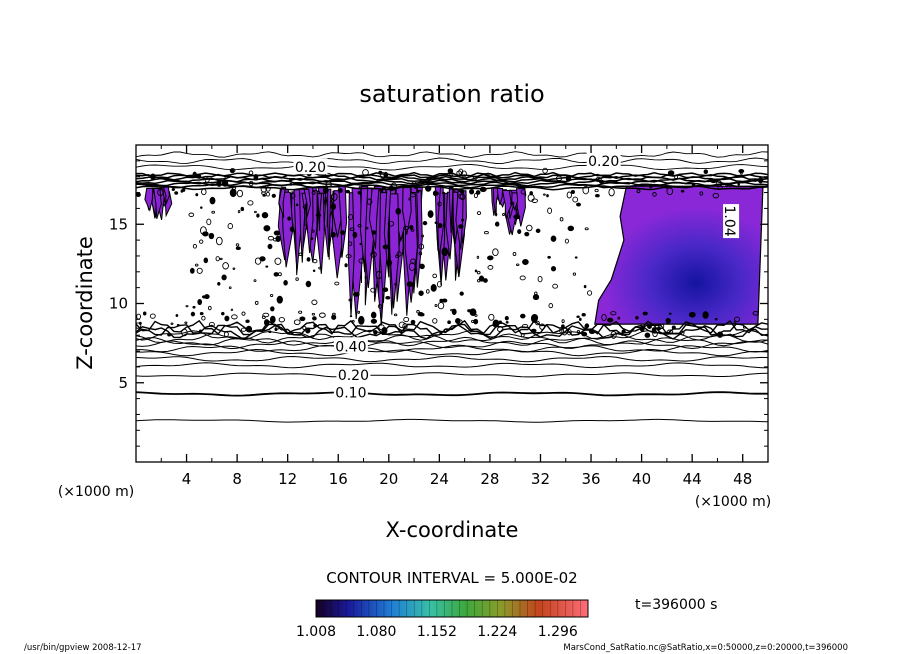 The width and height of the screenshot is (904, 654). I want to click on contour-label-text: 0.20, so click(310, 168).